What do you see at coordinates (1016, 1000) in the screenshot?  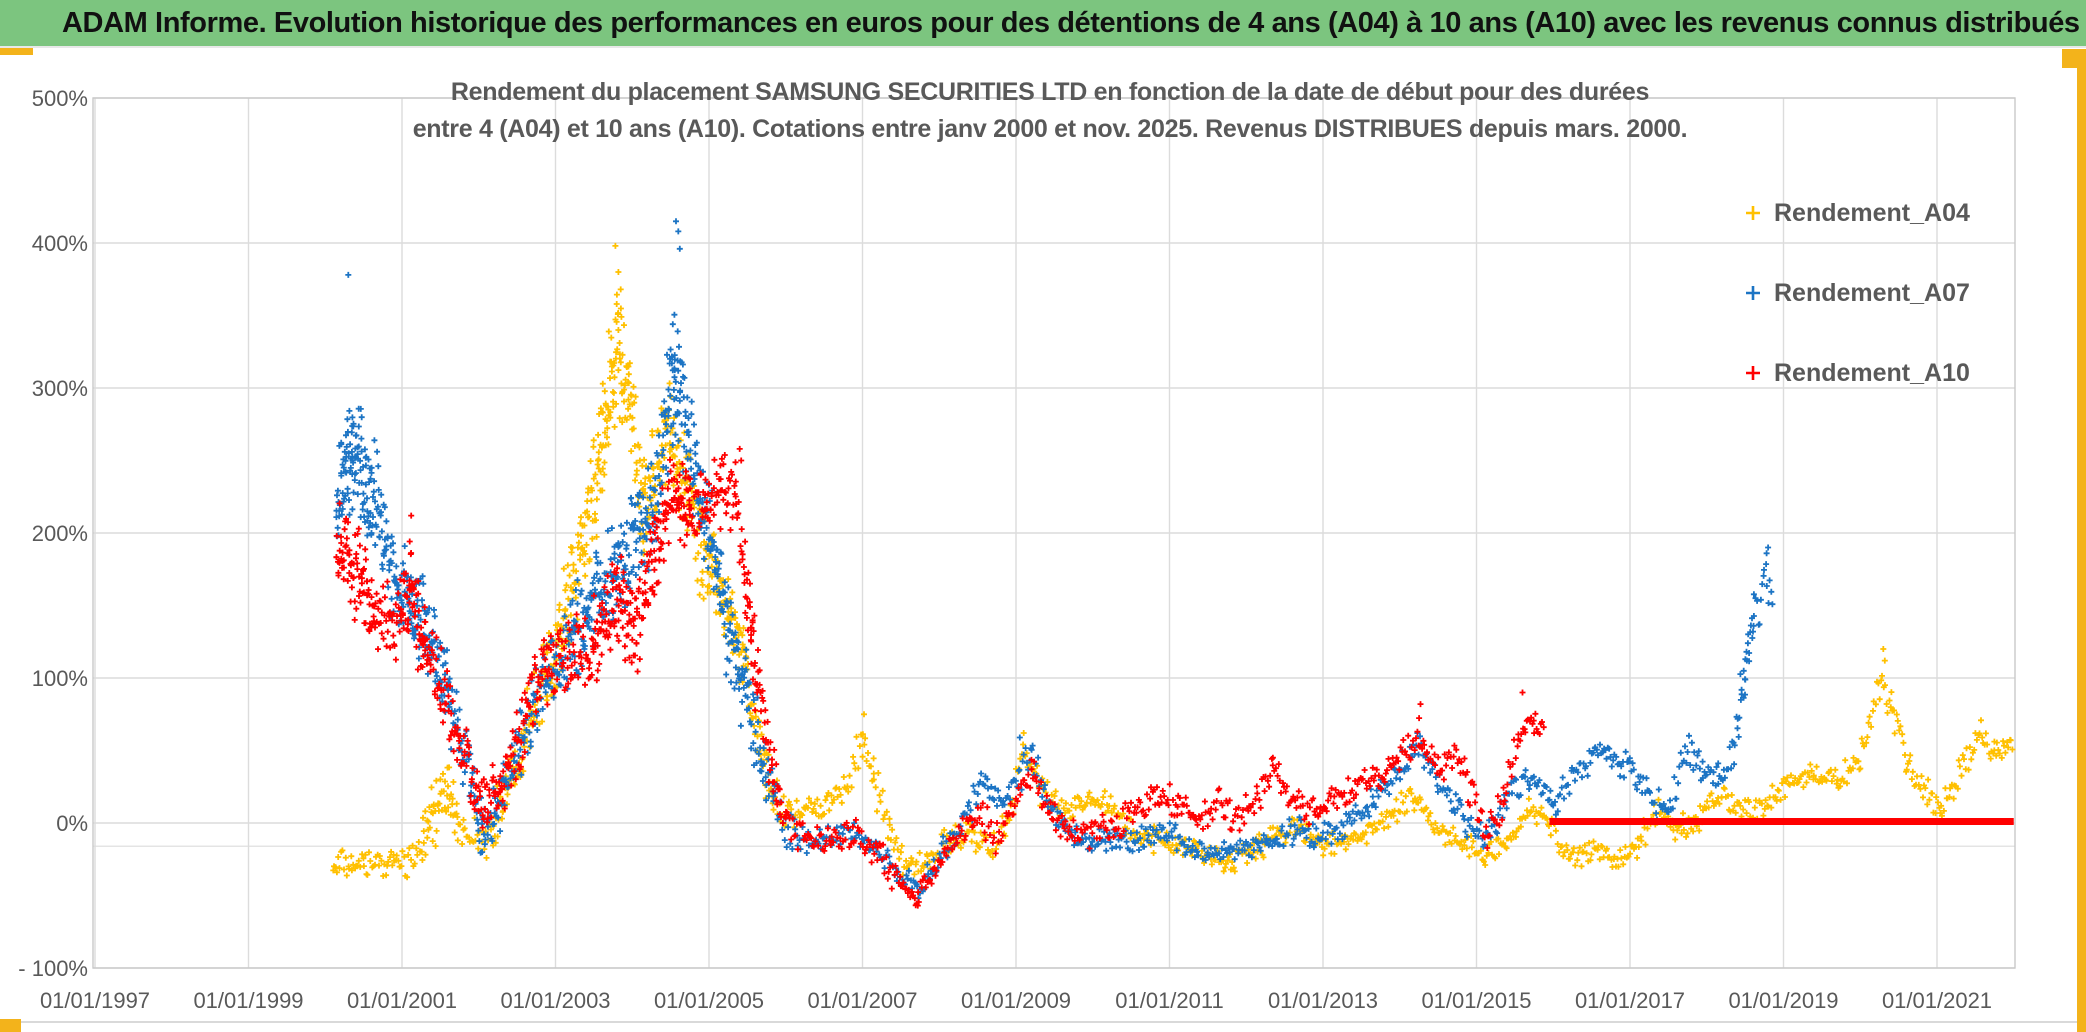 I see `x-axis-label: 01/01/2009` at bounding box center [1016, 1000].